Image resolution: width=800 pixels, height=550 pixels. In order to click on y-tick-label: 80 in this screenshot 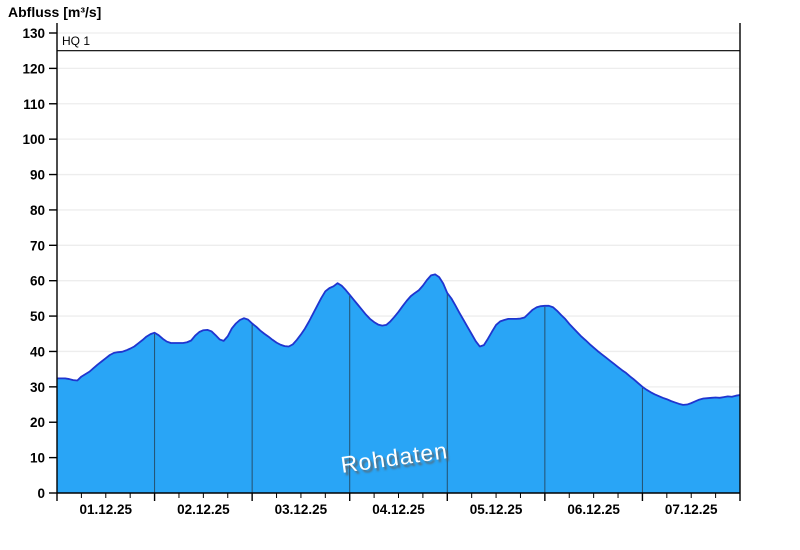, I will do `click(37, 210)`.